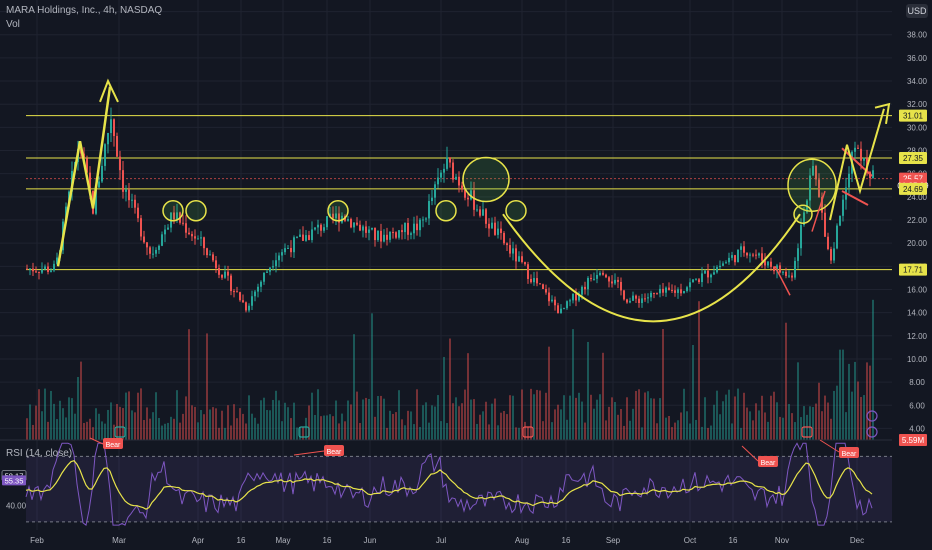 The height and width of the screenshot is (550, 932). I want to click on arrow-up-right-icon, so click(882, 113).